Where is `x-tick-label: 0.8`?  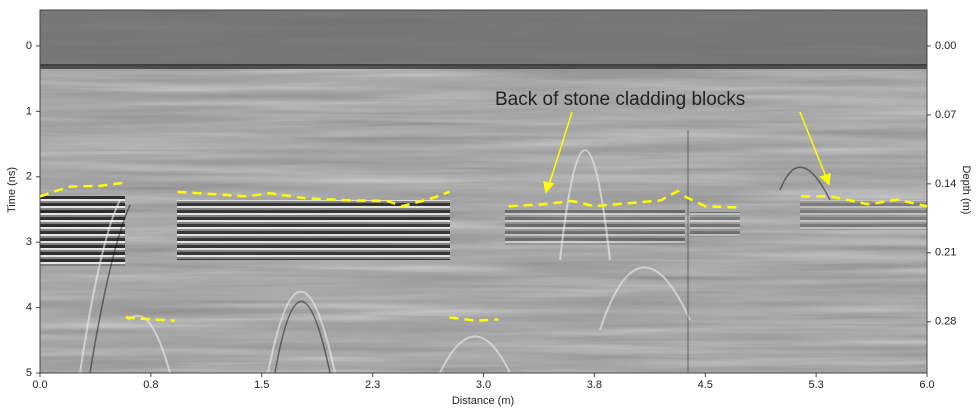 x-tick-label: 0.8 is located at coordinates (150, 385).